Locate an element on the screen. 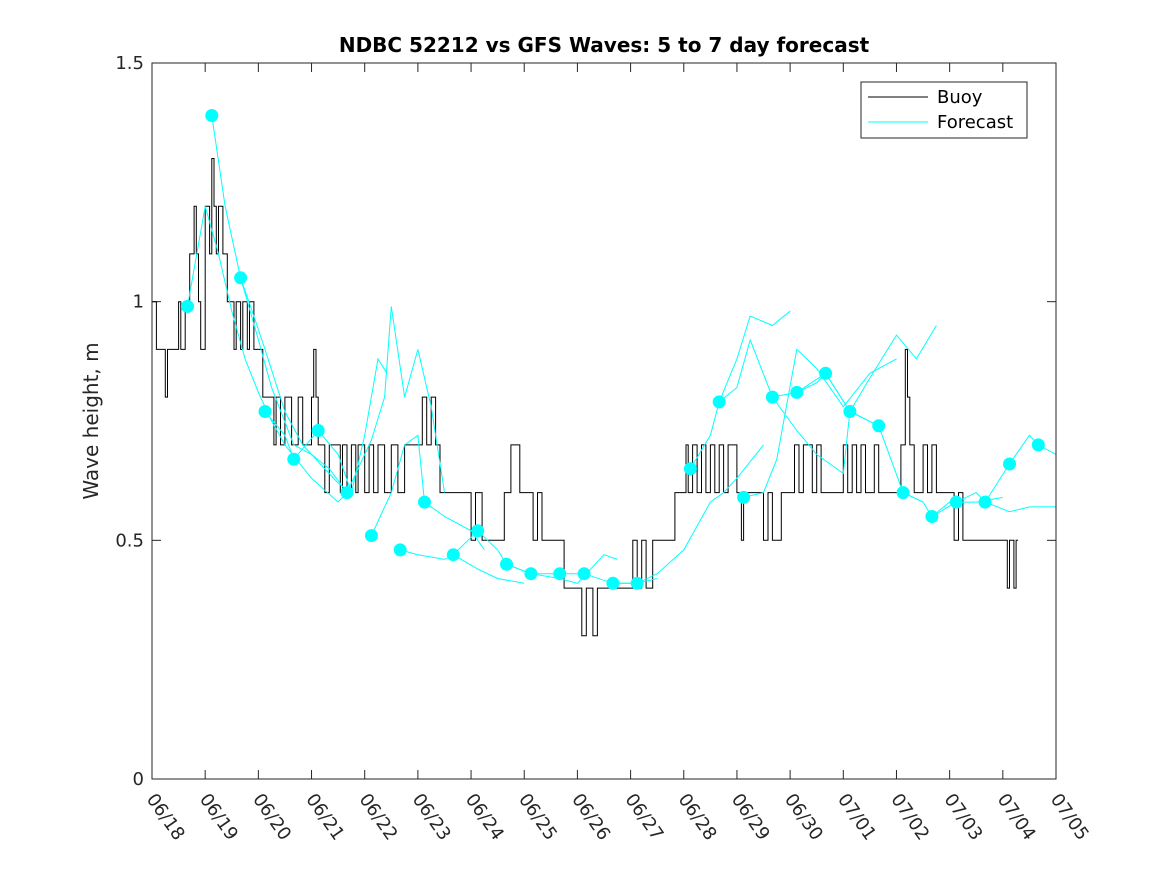 This screenshot has height=875, width=1167. legend-box is located at coordinates (944, 110).